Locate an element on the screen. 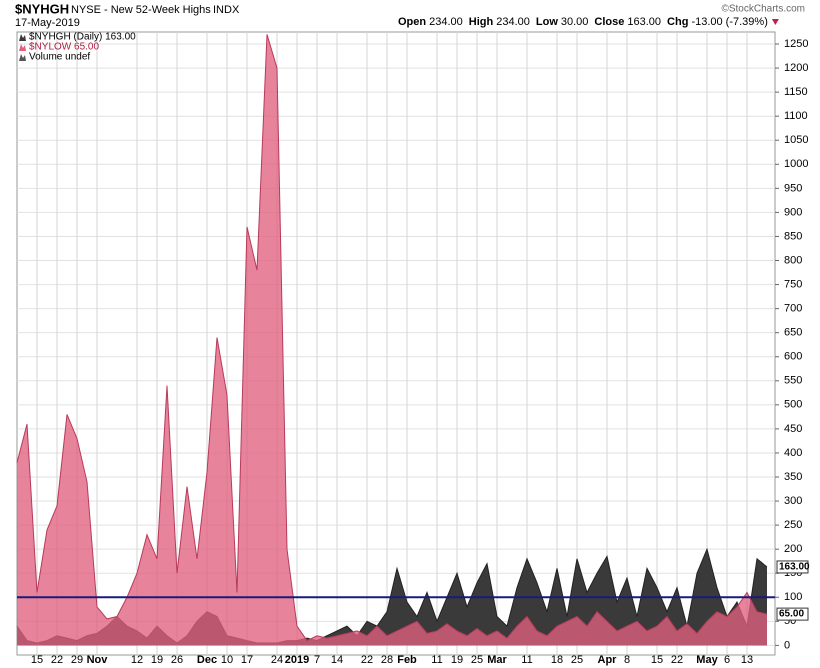 The width and height of the screenshot is (820, 668). quote-value: 30.00 is located at coordinates (575, 22).